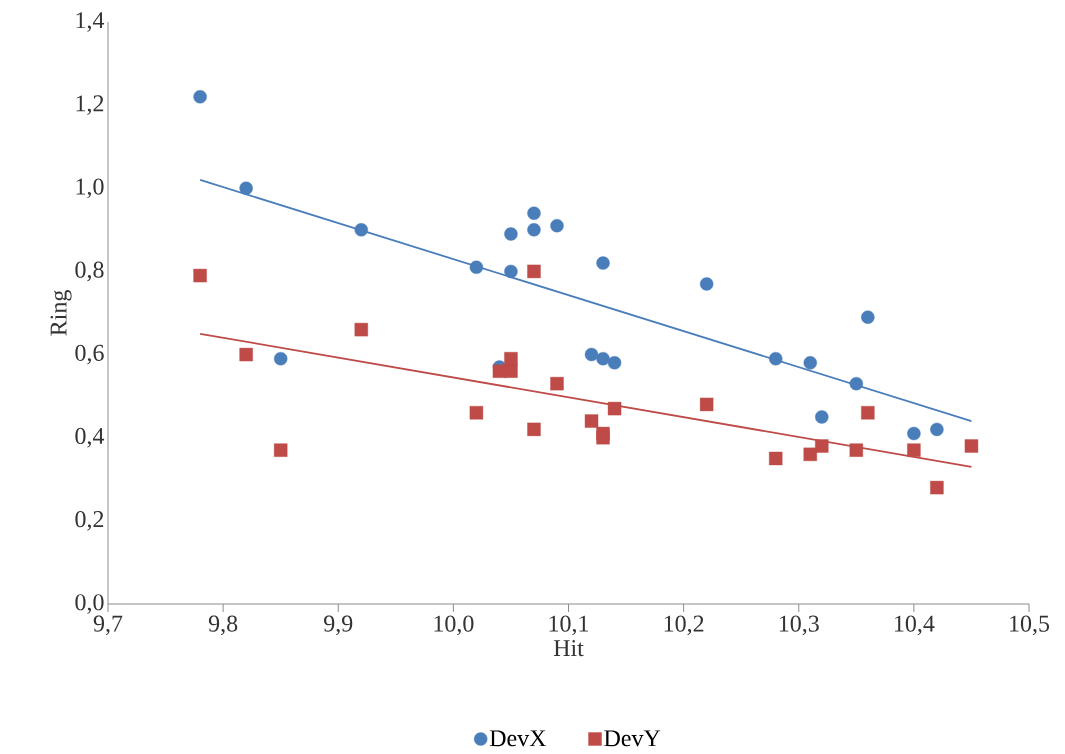  What do you see at coordinates (90, 437) in the screenshot?
I see `y-tick-label: 0,4` at bounding box center [90, 437].